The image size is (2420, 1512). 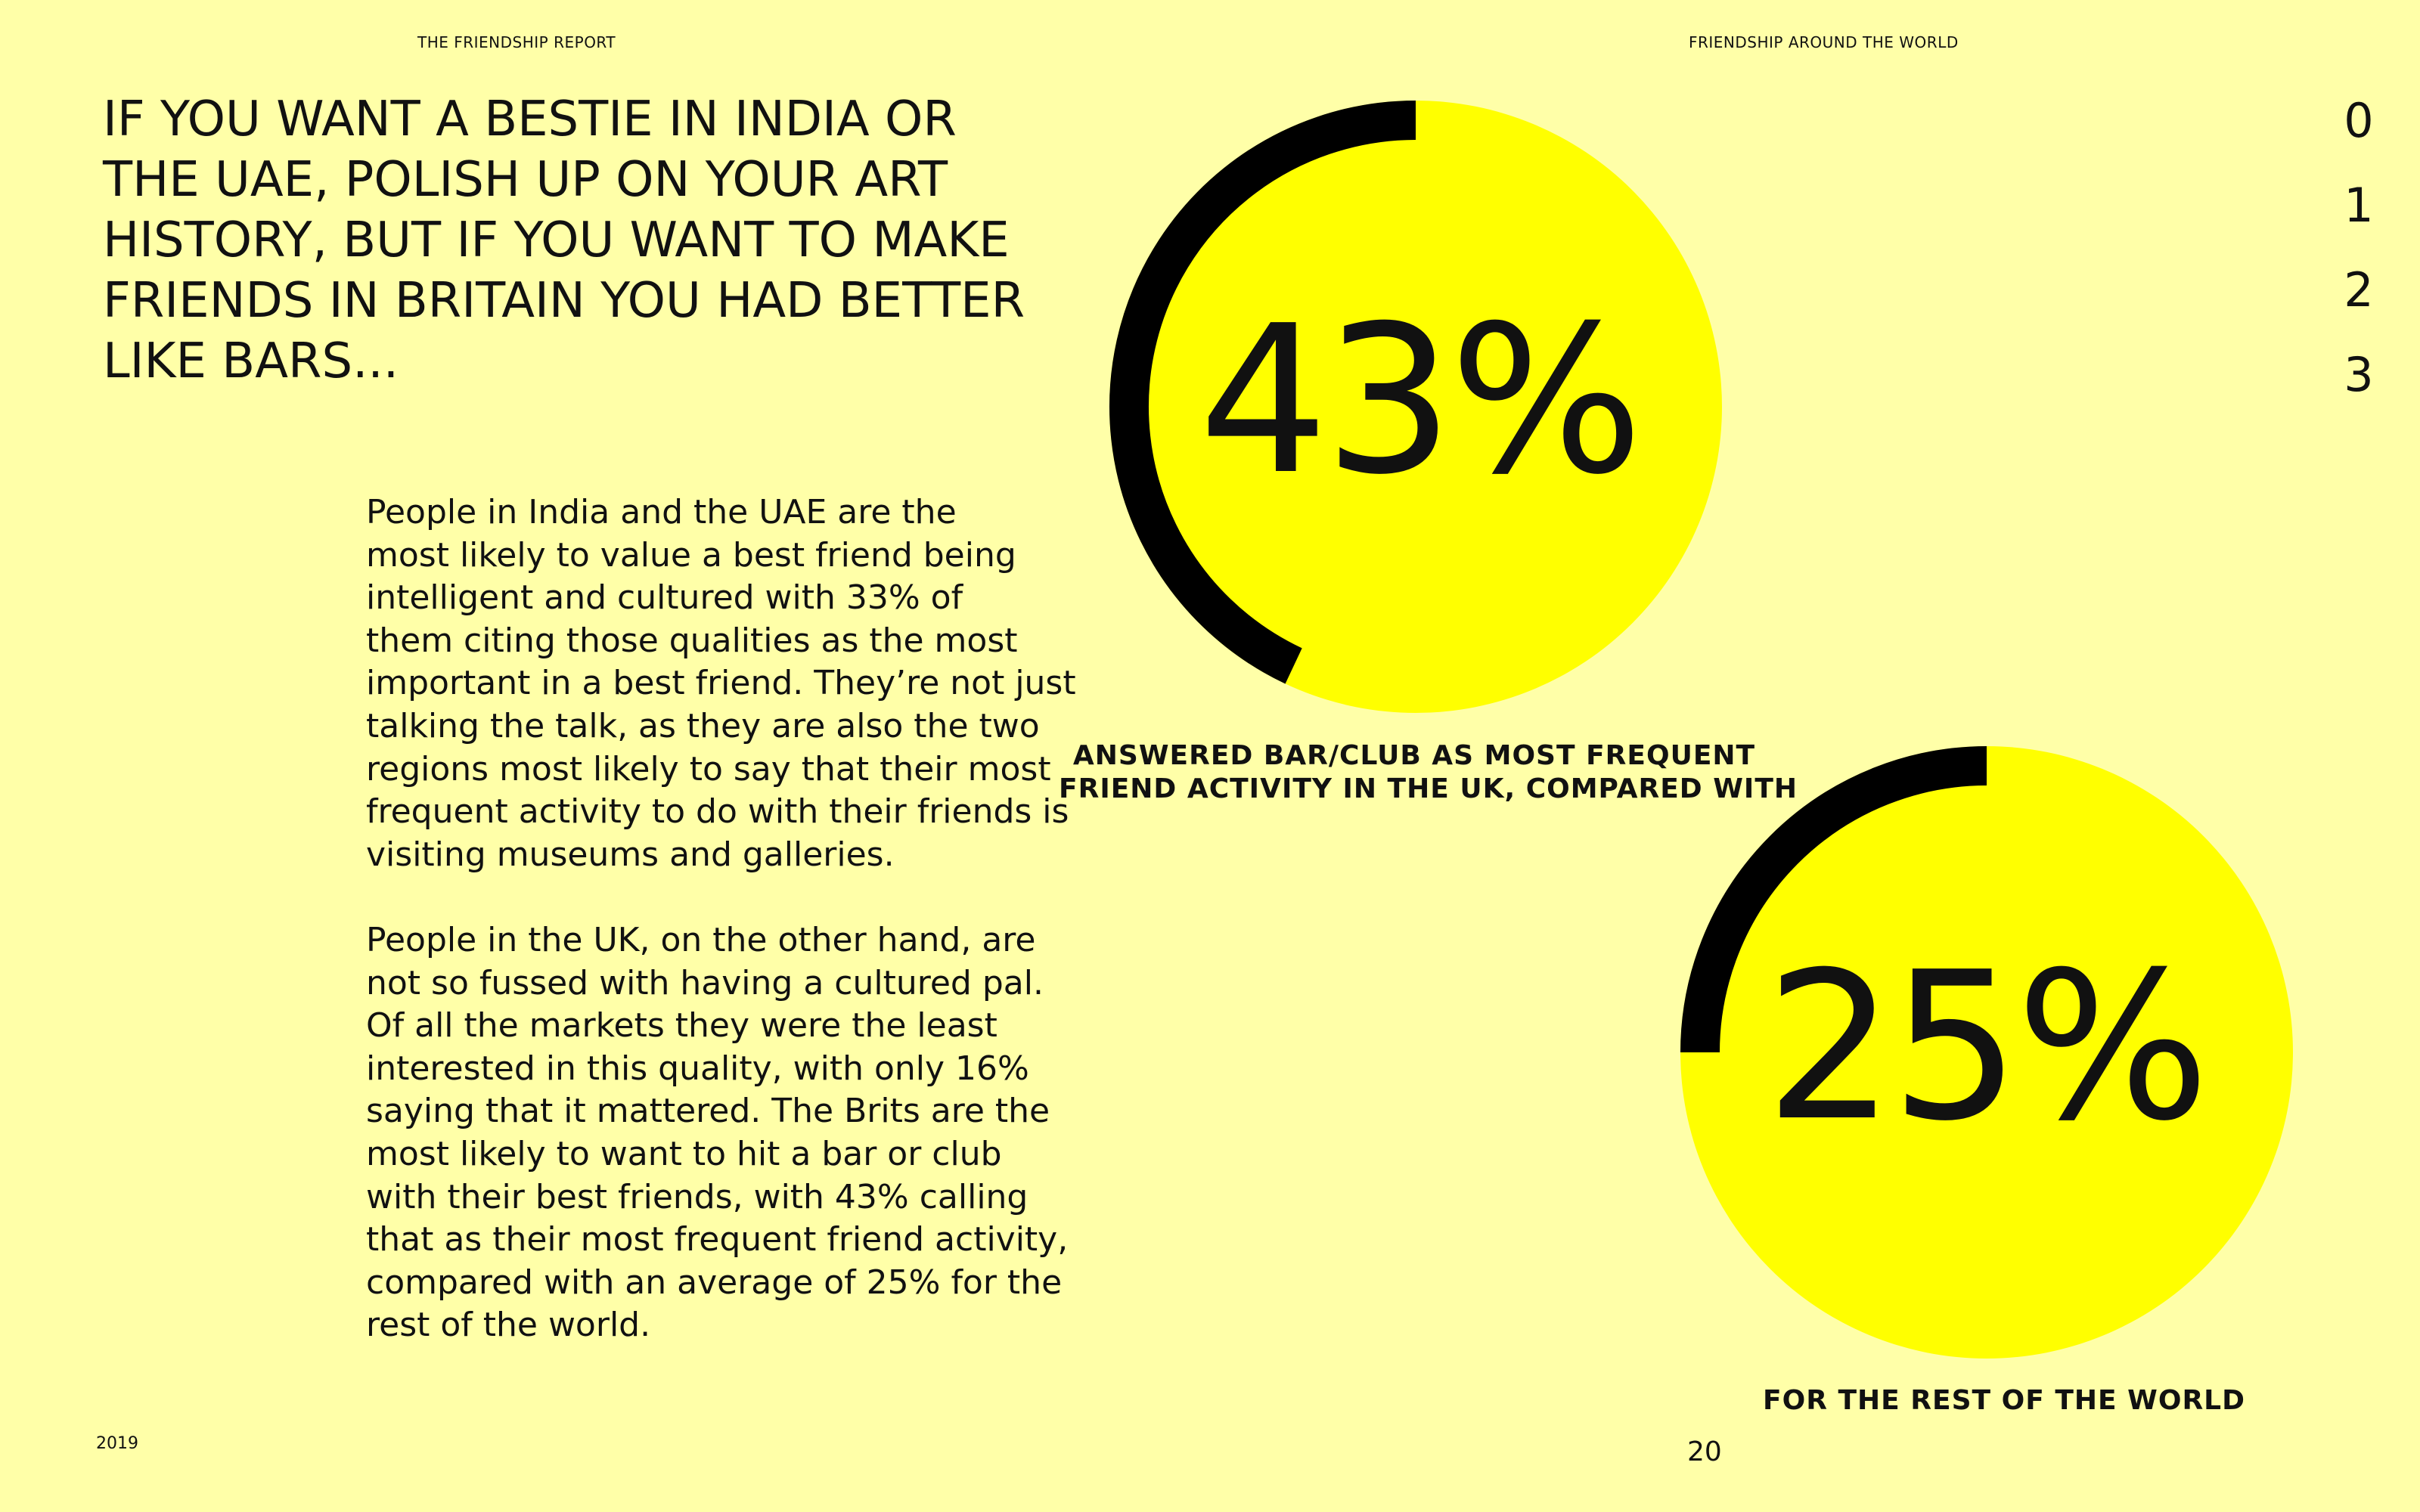 What do you see at coordinates (509, 1325) in the screenshot?
I see `body-line: rest of the world.` at bounding box center [509, 1325].